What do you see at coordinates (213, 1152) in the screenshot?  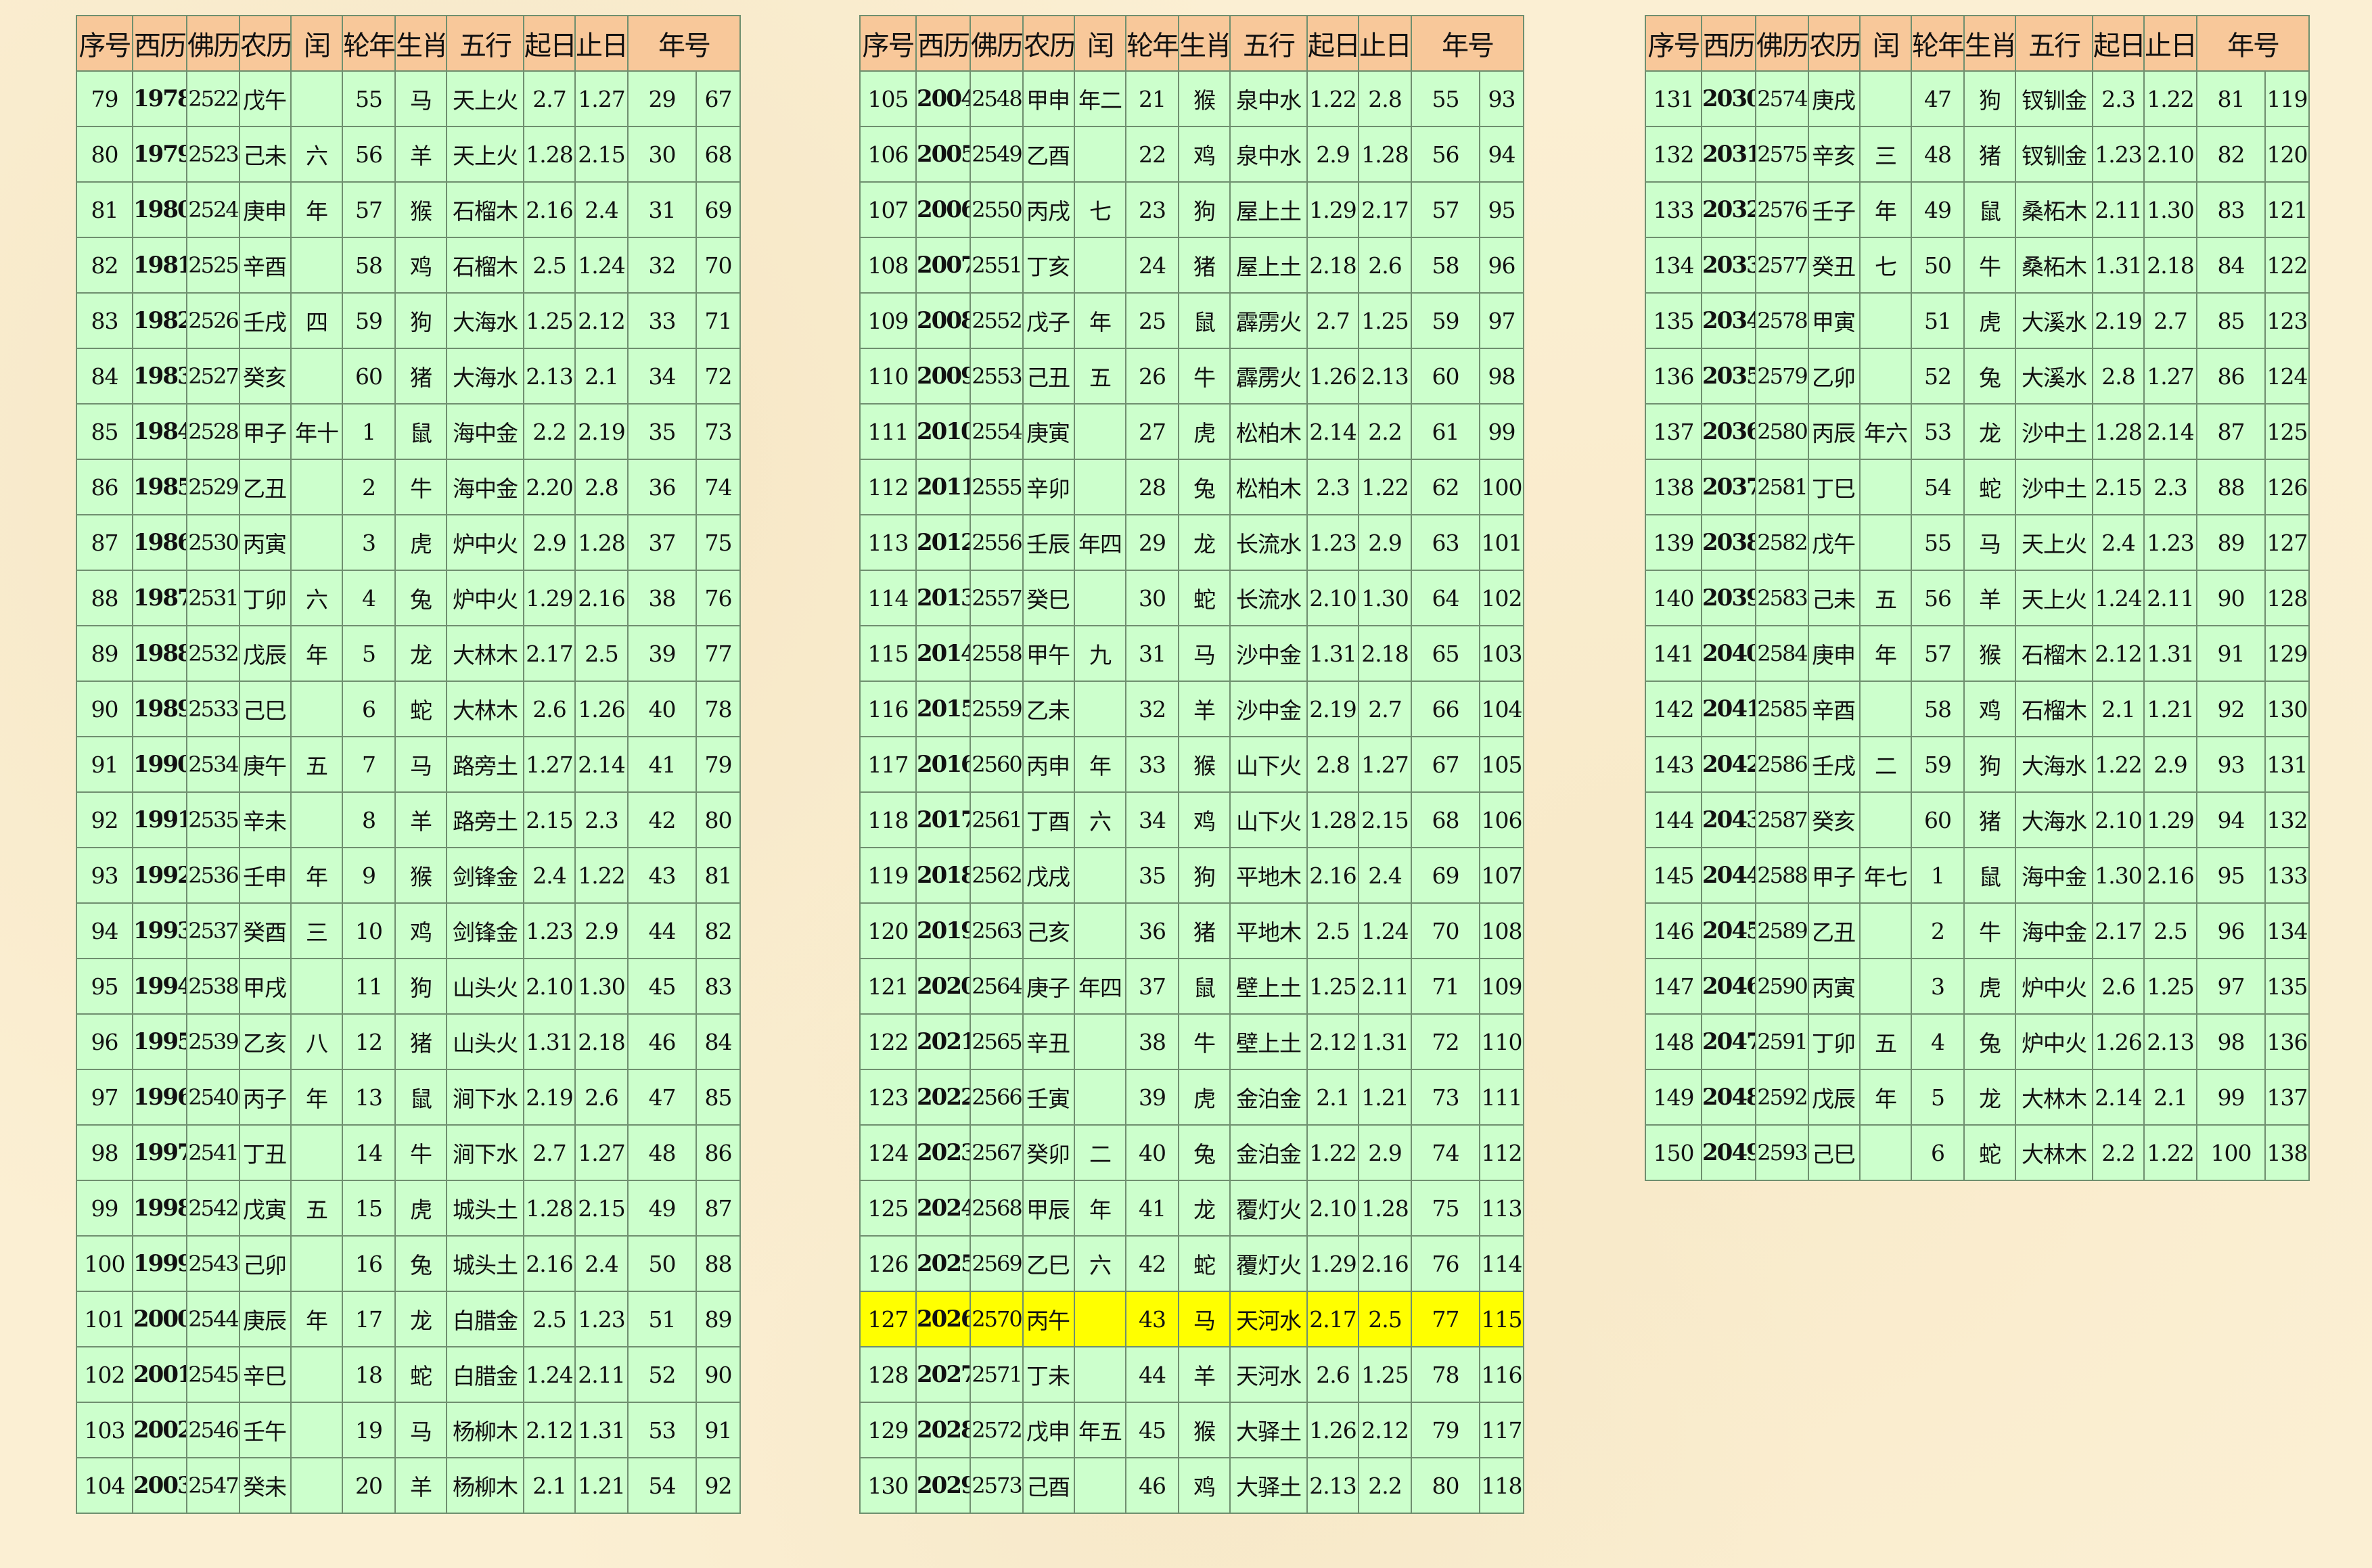 I see `cell-buddhist-year: 2541` at bounding box center [213, 1152].